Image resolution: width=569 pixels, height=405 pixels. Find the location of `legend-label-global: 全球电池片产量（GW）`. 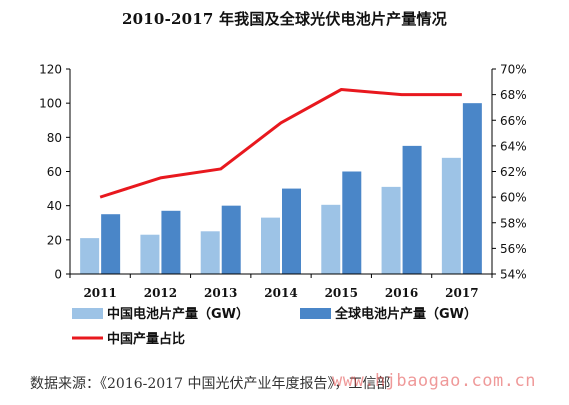

legend-label-global: 全球电池片产量（GW） is located at coordinates (405, 314).